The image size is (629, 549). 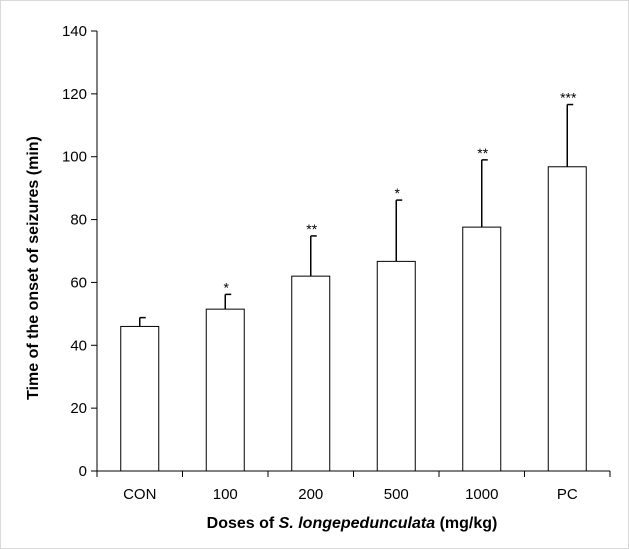 I want to click on y-tick-label: 60, so click(x=78, y=282).